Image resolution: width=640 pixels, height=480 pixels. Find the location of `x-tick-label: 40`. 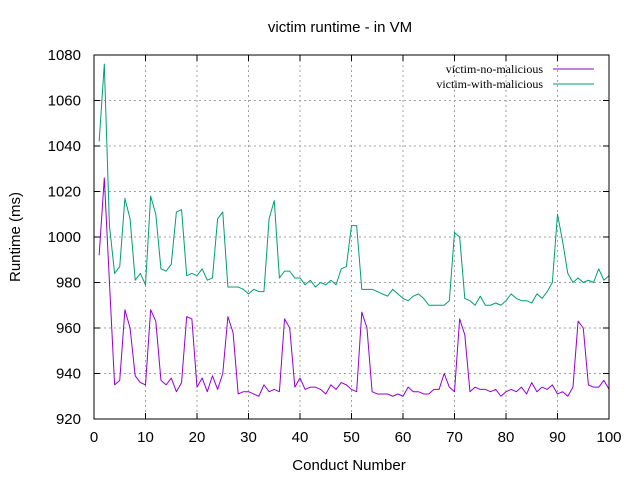

x-tick-label: 40 is located at coordinates (300, 437).